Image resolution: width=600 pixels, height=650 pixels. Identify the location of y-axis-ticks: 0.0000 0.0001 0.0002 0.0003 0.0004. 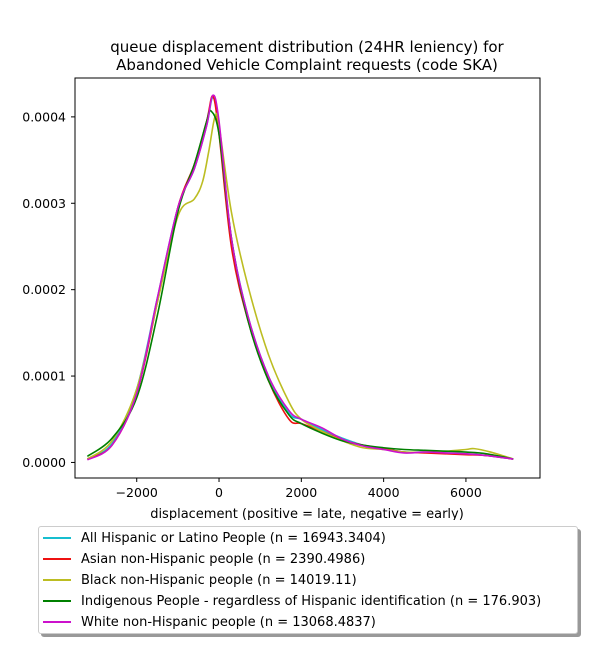
(48, 289).